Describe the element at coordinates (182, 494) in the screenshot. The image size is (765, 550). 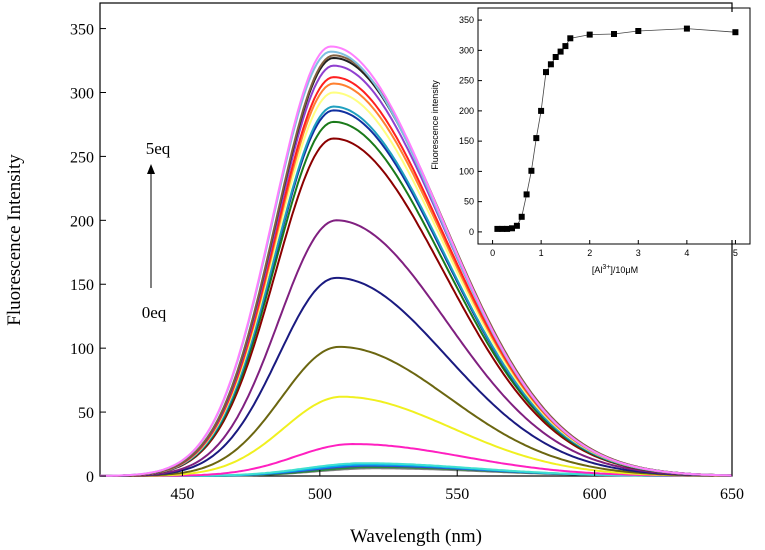
I see `main-x-tick-label: 450` at that location.